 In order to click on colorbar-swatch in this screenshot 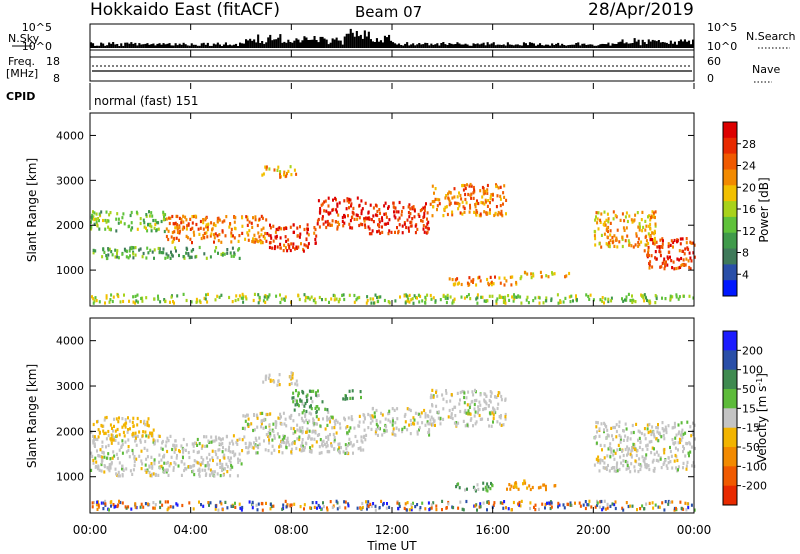, I will do `click(730, 288)`.